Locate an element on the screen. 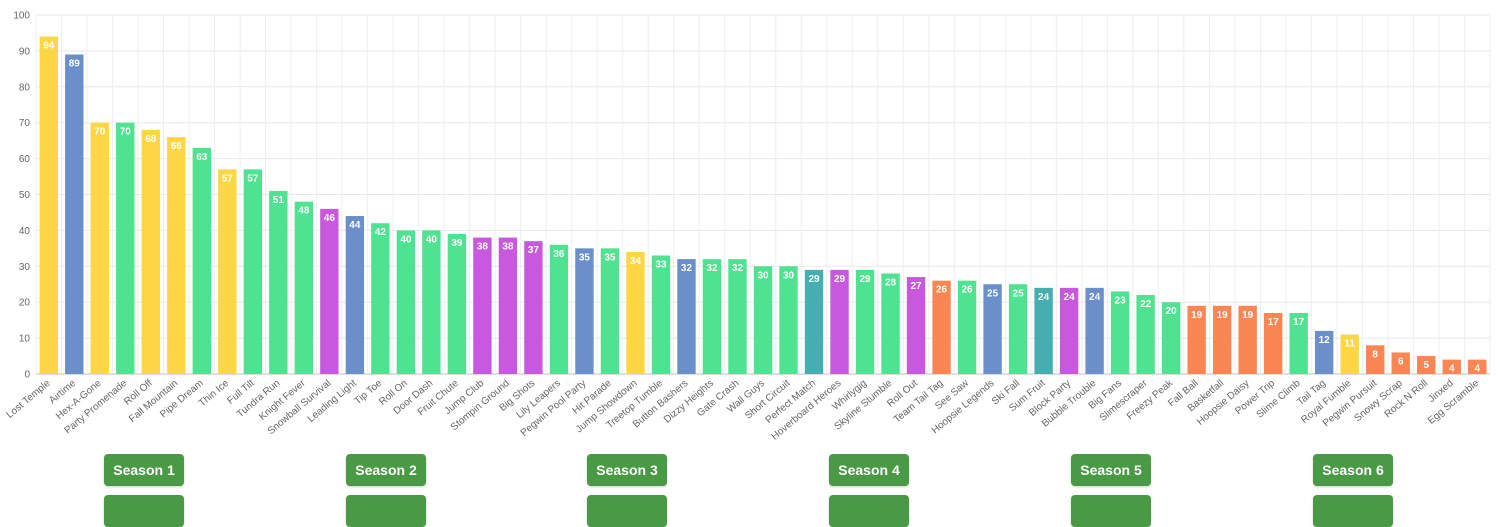 Image resolution: width=1500 pixels, height=527 pixels. bar-value-label: 35 is located at coordinates (585, 257).